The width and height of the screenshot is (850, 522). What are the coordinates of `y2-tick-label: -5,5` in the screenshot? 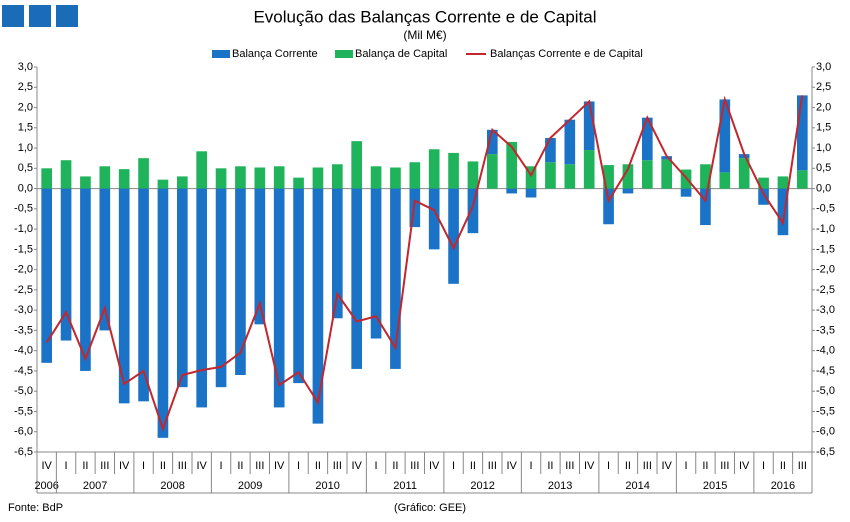 It's located at (825, 411).